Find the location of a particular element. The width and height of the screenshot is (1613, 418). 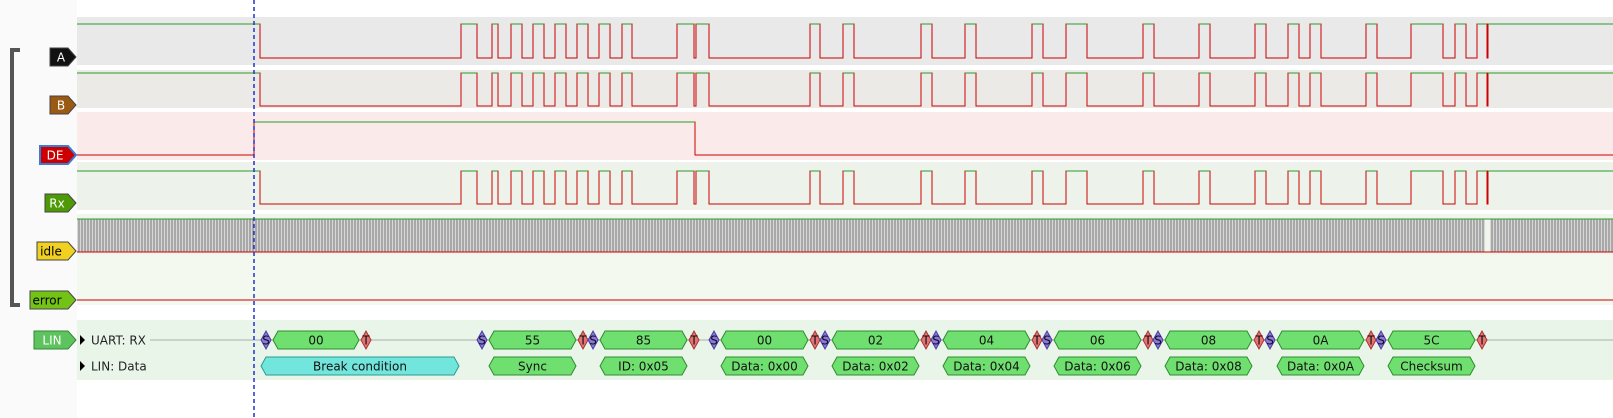

lin-annotation-text: Data: 0x06 is located at coordinates (1097, 367).